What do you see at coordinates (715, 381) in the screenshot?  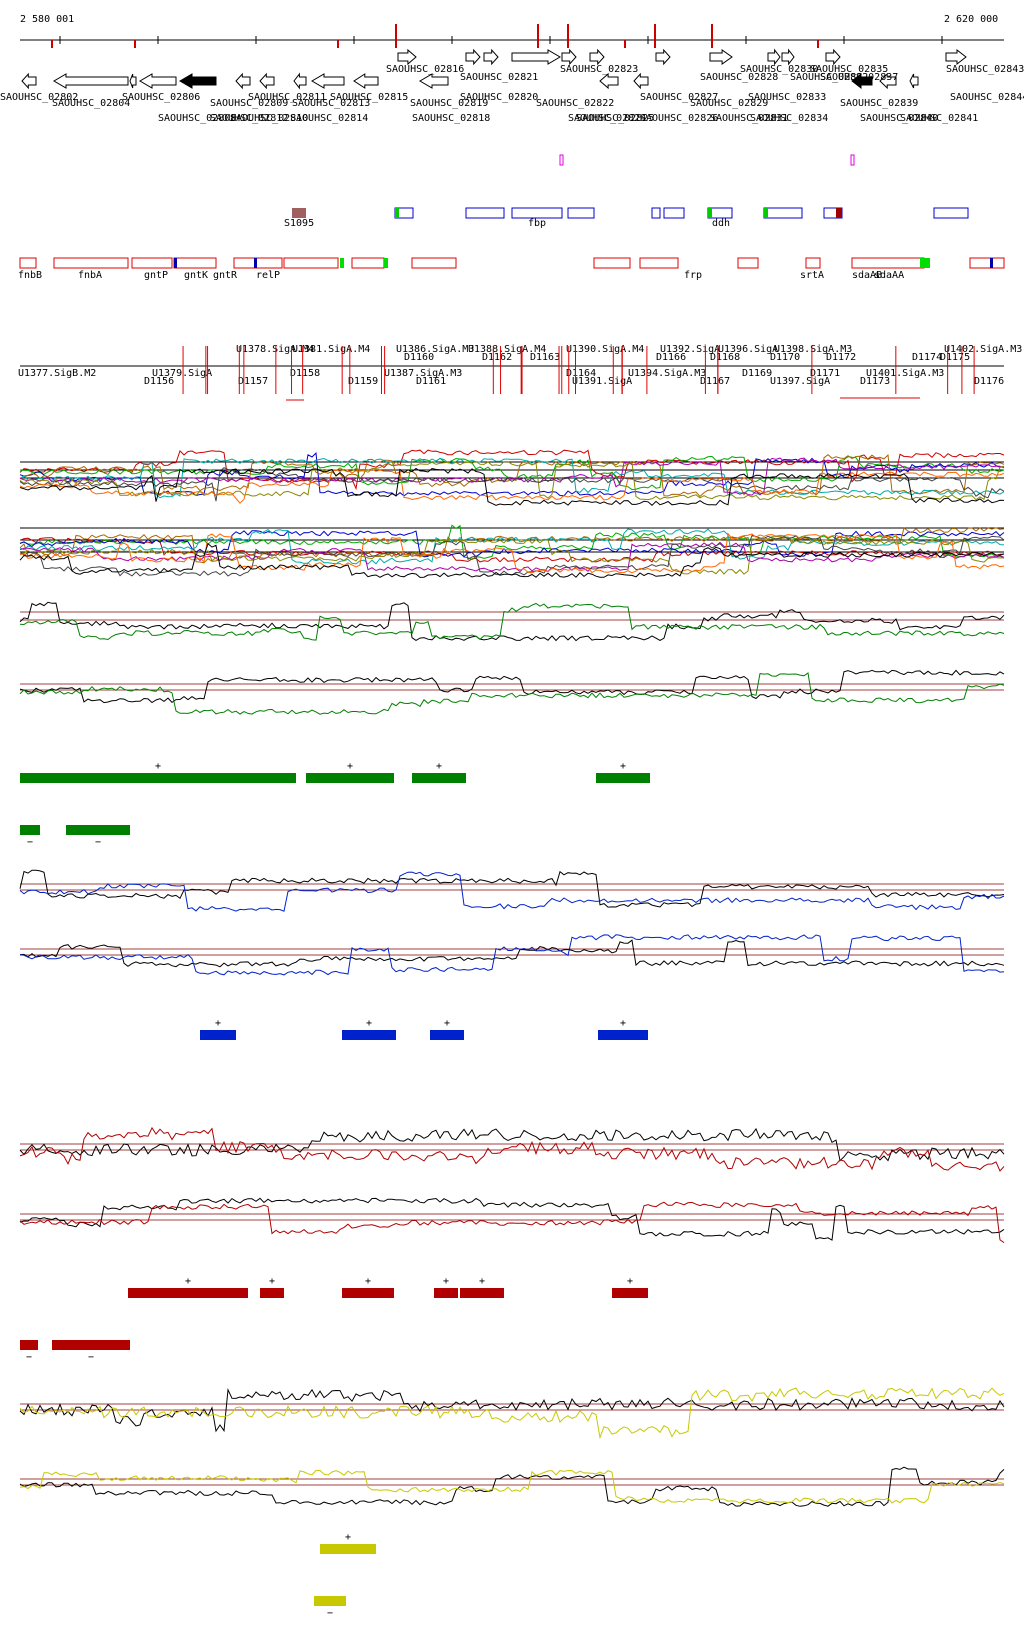 I see `tu-label-below: D1167` at bounding box center [715, 381].